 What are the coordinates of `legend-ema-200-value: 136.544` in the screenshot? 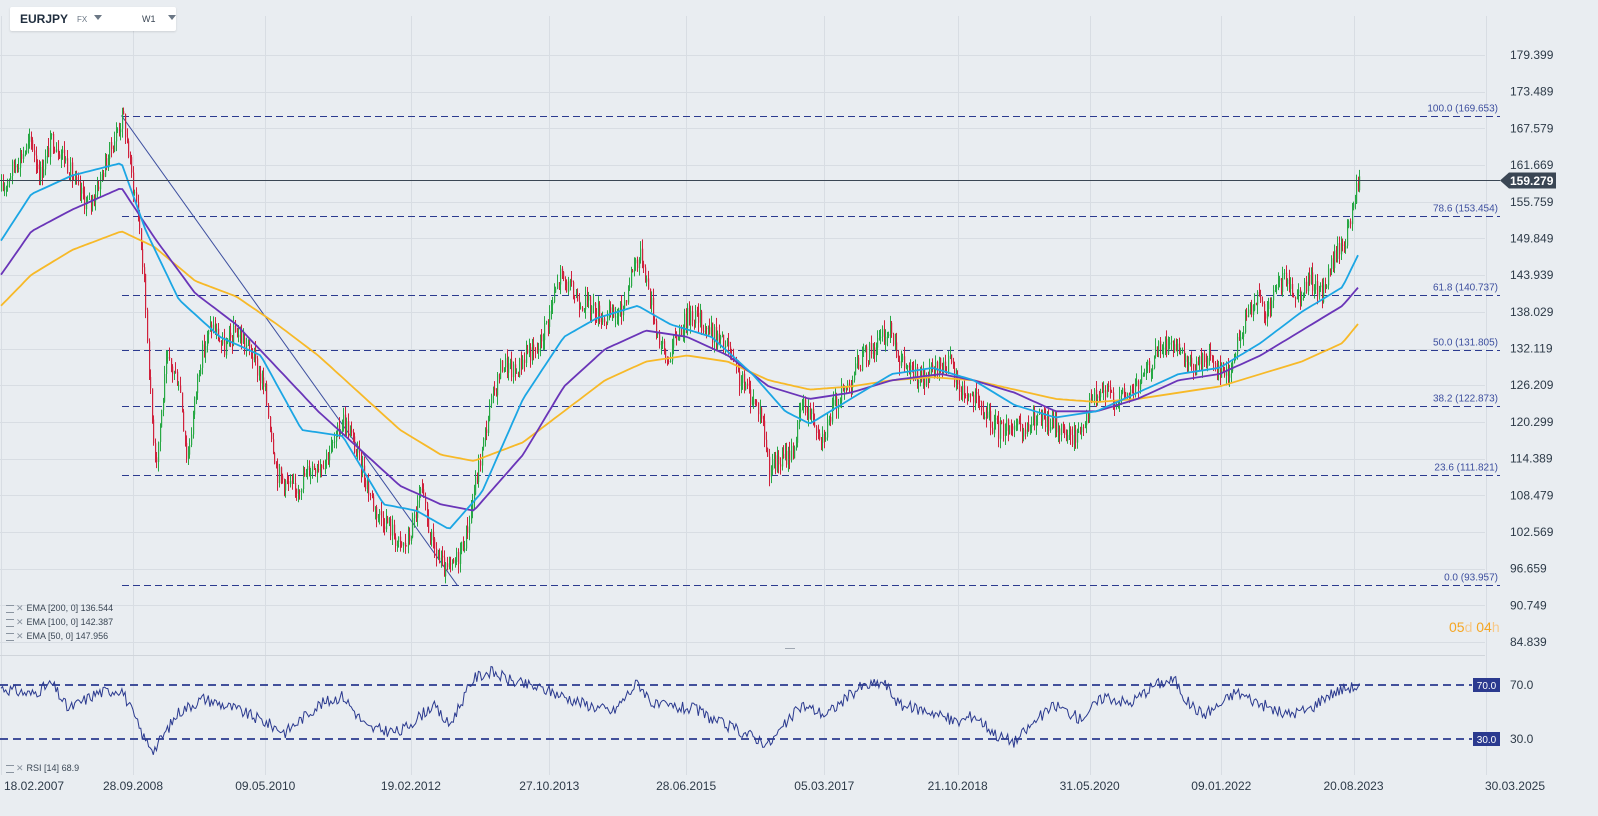 It's located at (97, 608).